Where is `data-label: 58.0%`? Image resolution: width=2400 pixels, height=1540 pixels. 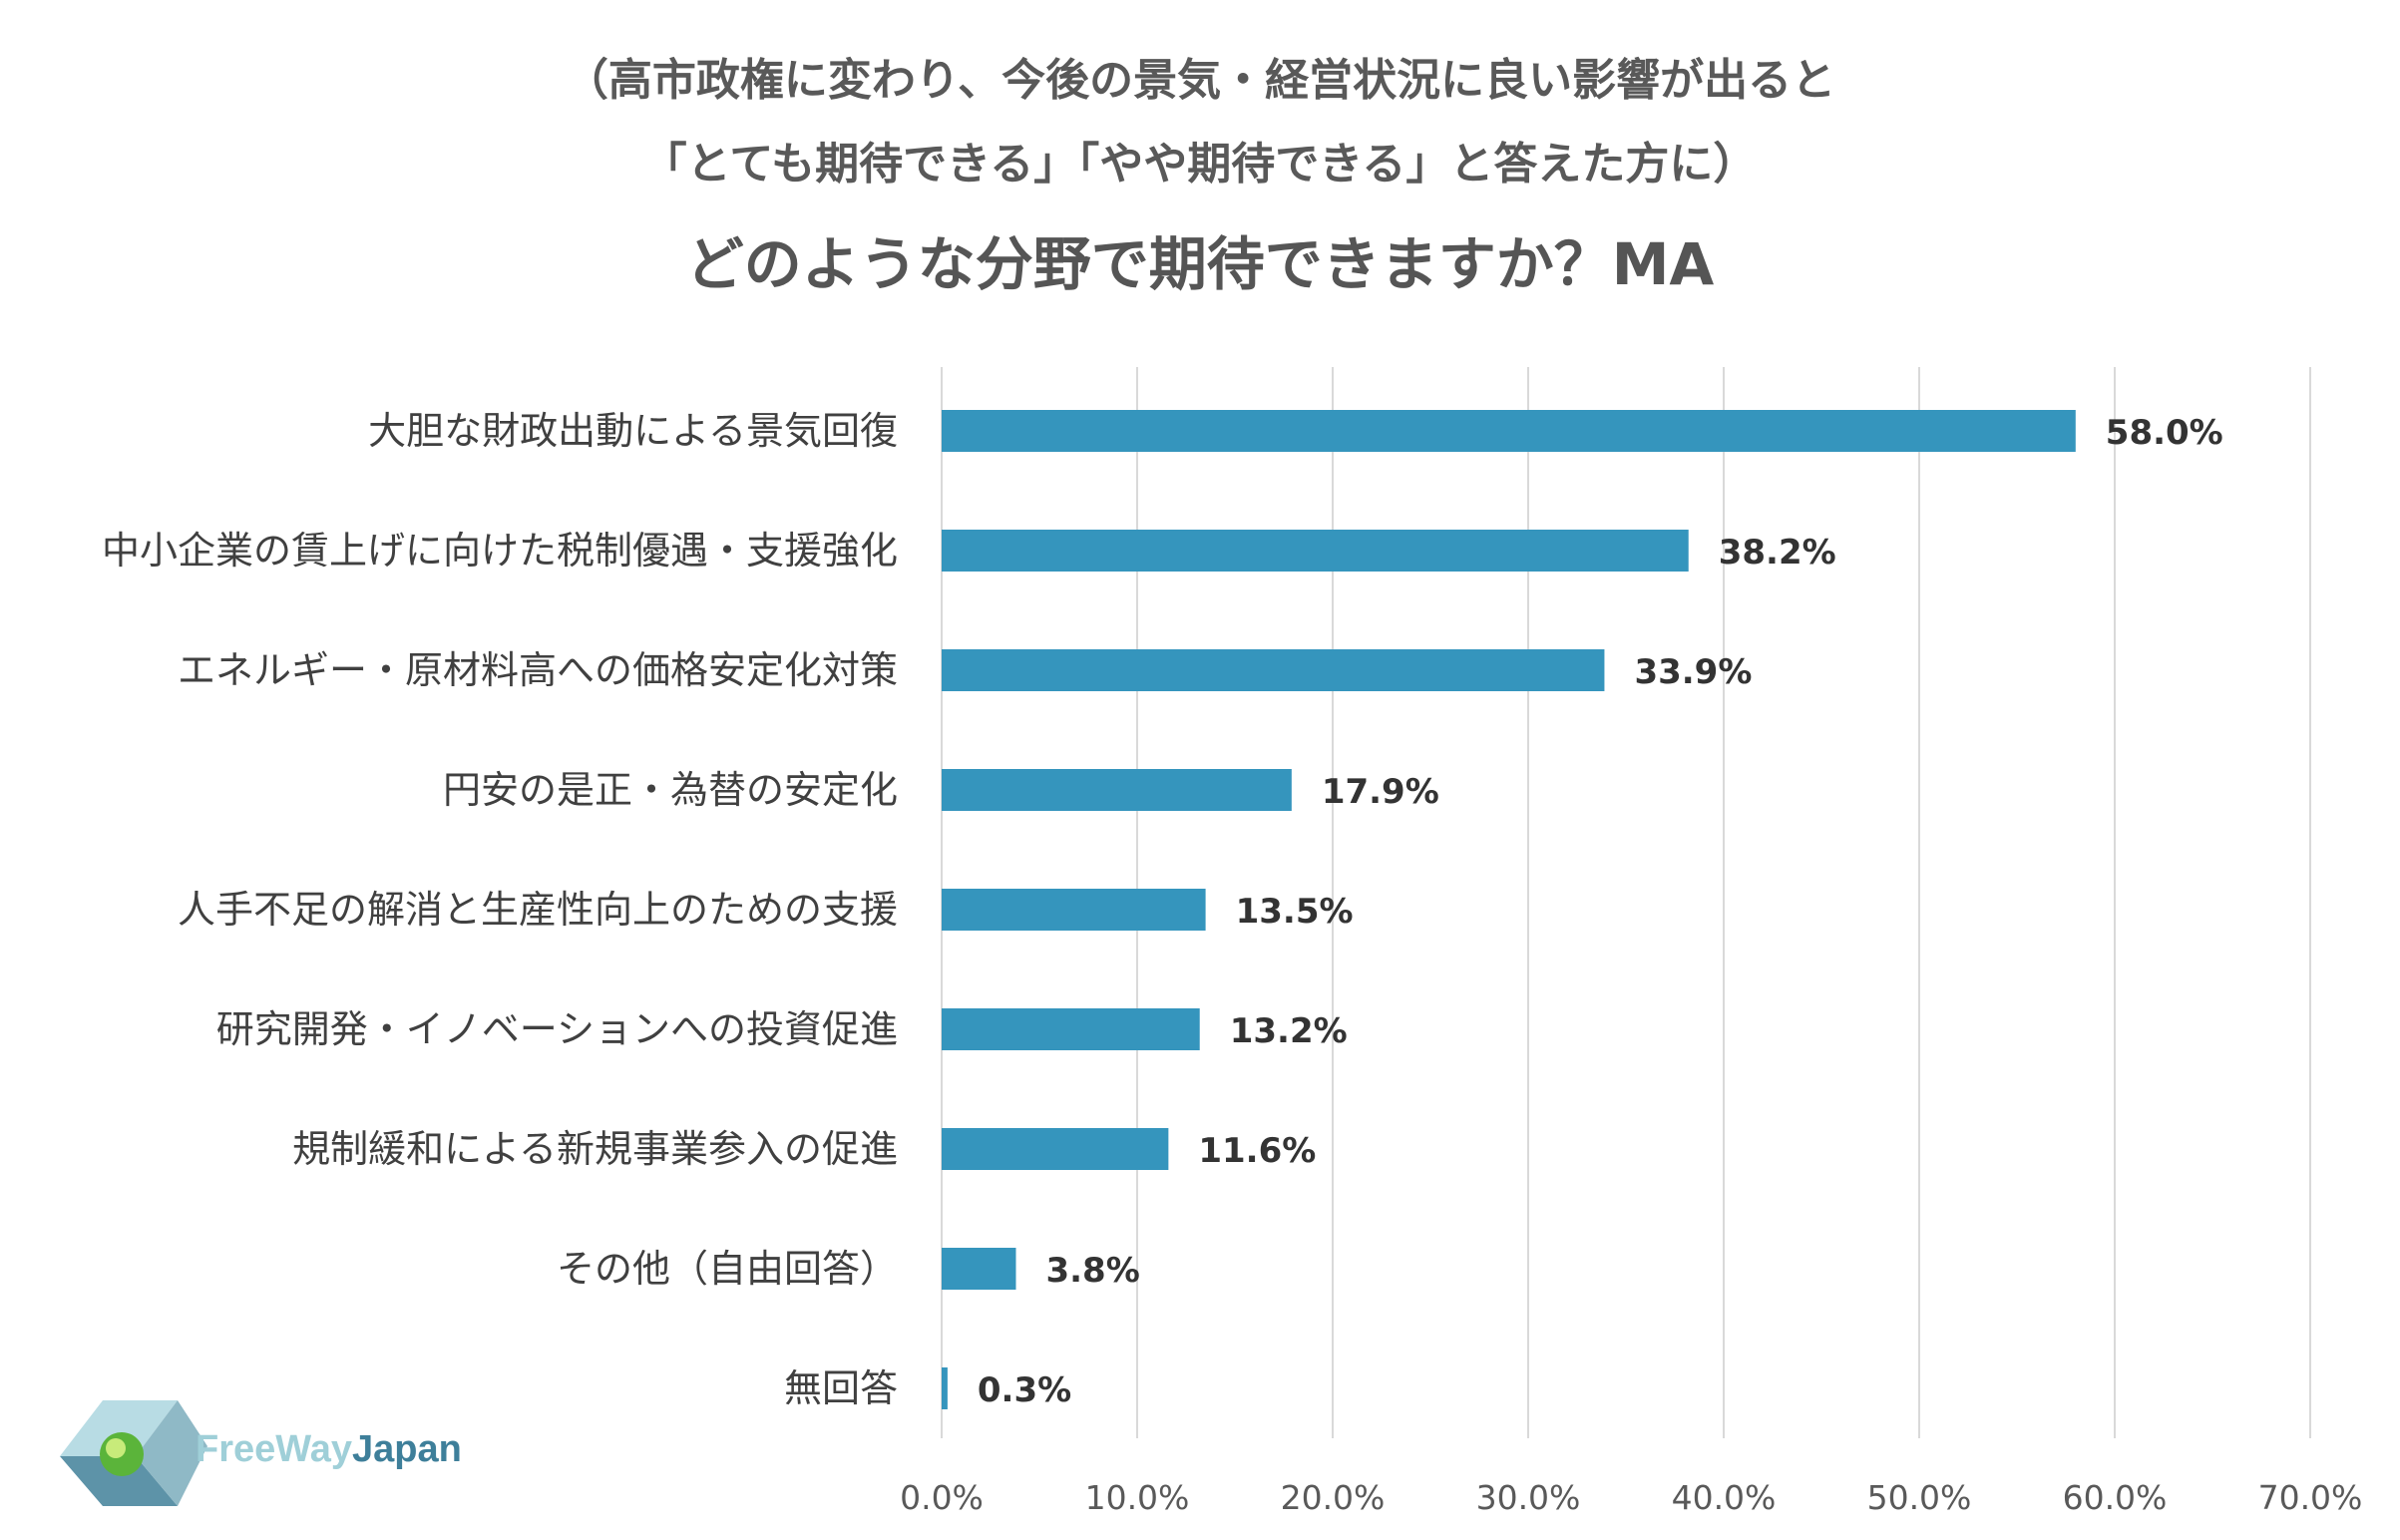
data-label: 58.0% is located at coordinates (2164, 433).